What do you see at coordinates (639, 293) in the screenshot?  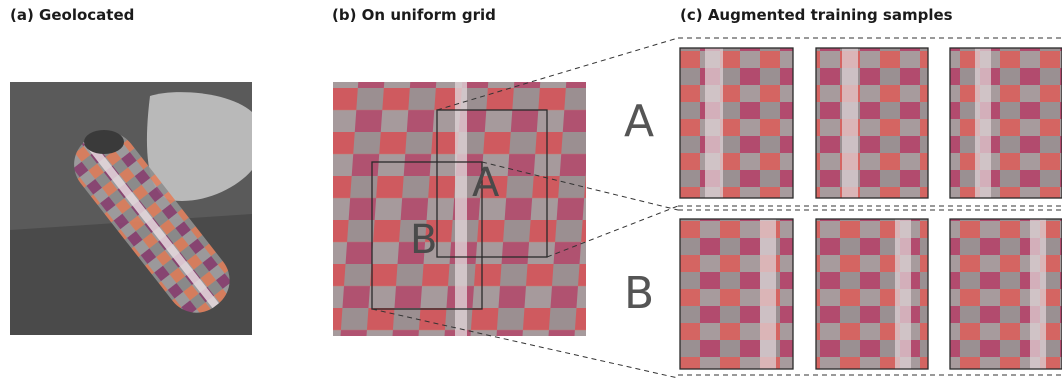 I see `row-b-label: B` at bounding box center [639, 293].